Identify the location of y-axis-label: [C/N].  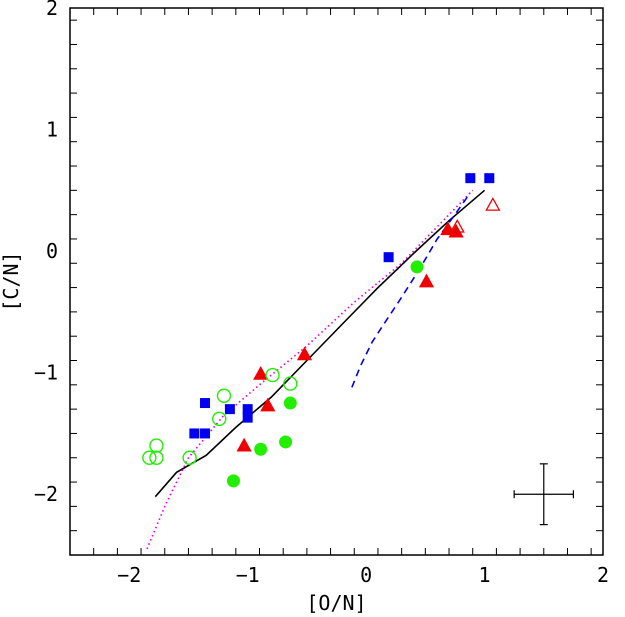
(11, 281).